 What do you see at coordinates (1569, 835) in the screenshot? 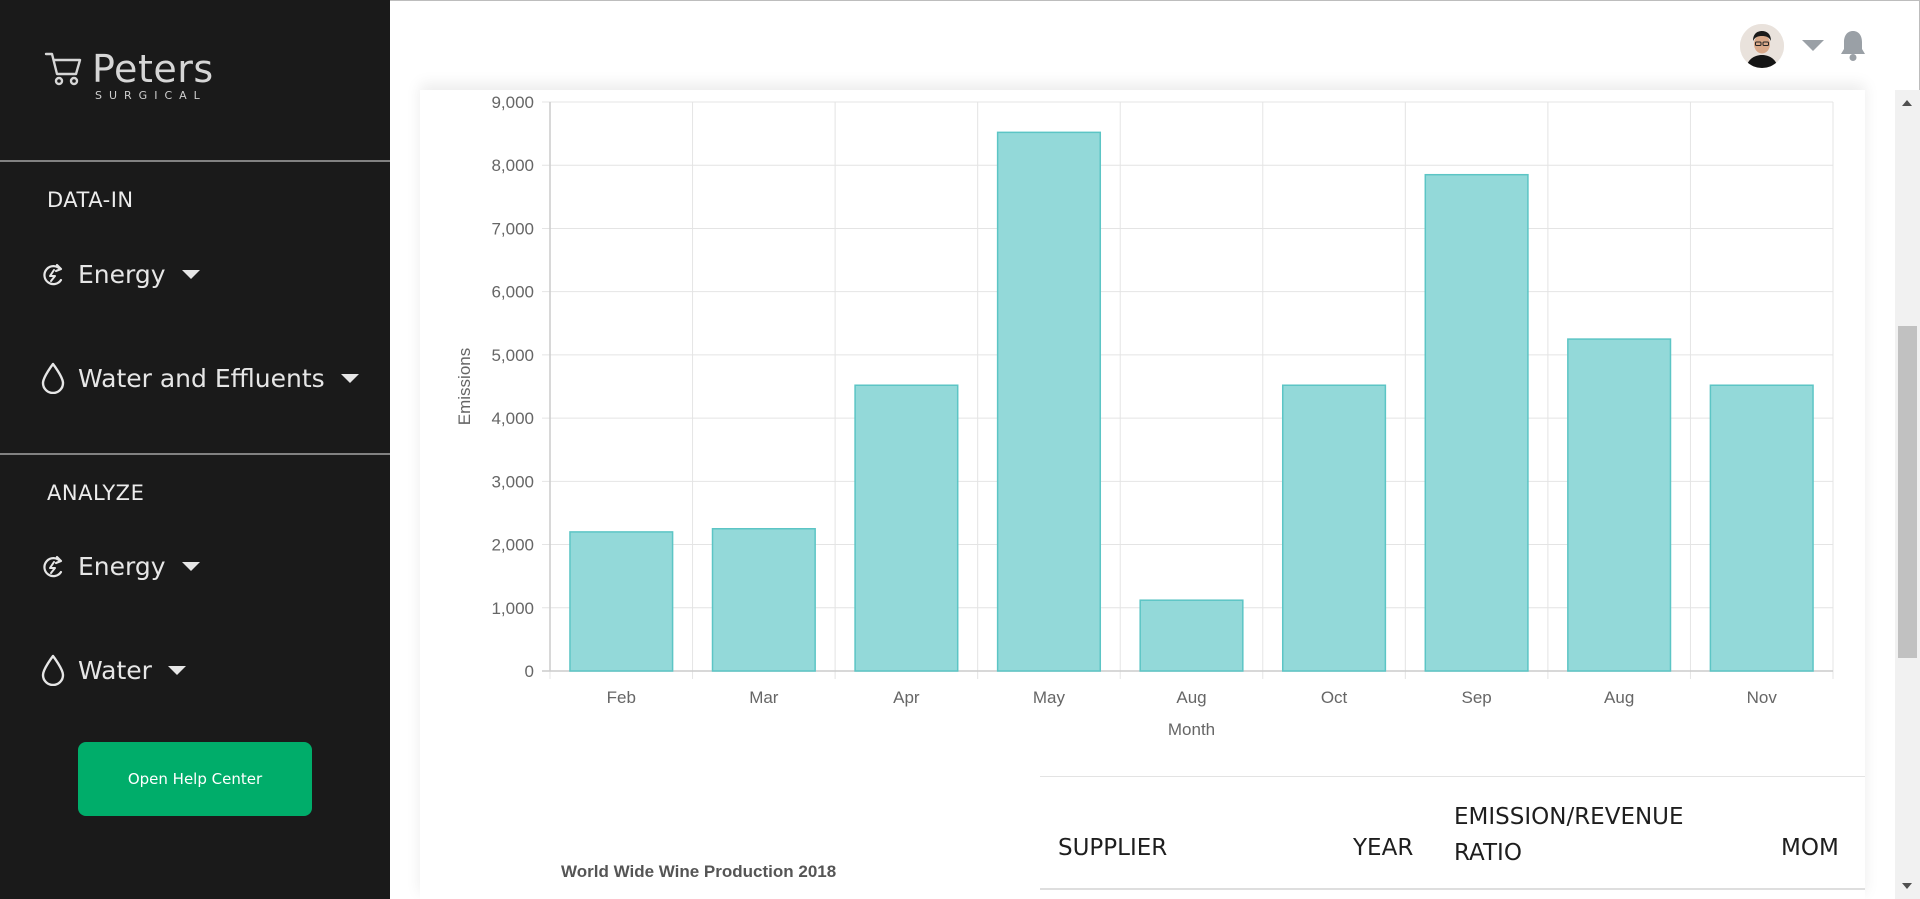
I see `column-header-emission-revenue-ratio: EMISSION/REVENUE RATIO` at bounding box center [1569, 835].